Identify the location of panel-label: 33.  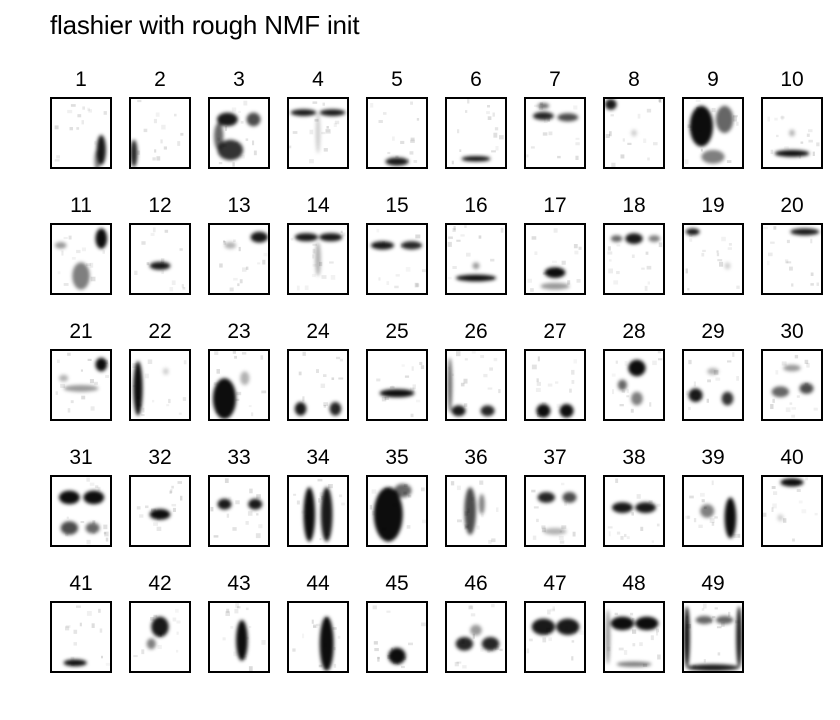
(239, 457).